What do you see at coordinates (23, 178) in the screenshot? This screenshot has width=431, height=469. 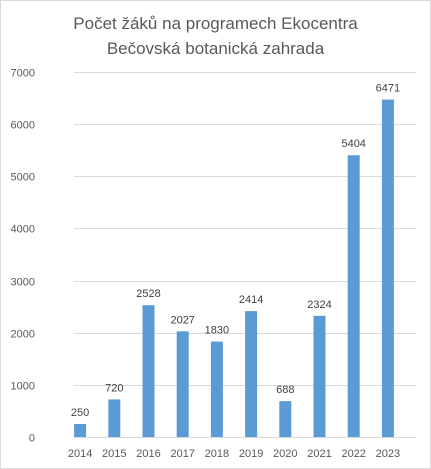 I see `y-tick-label: 5000` at bounding box center [23, 178].